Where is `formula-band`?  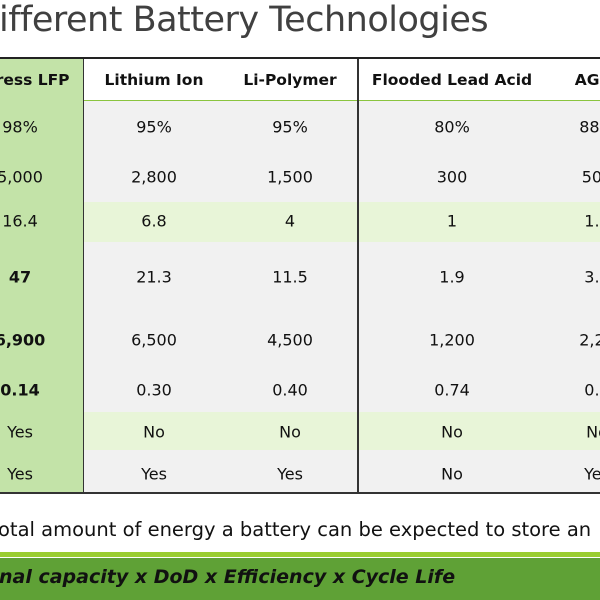 formula-band is located at coordinates (300, 579).